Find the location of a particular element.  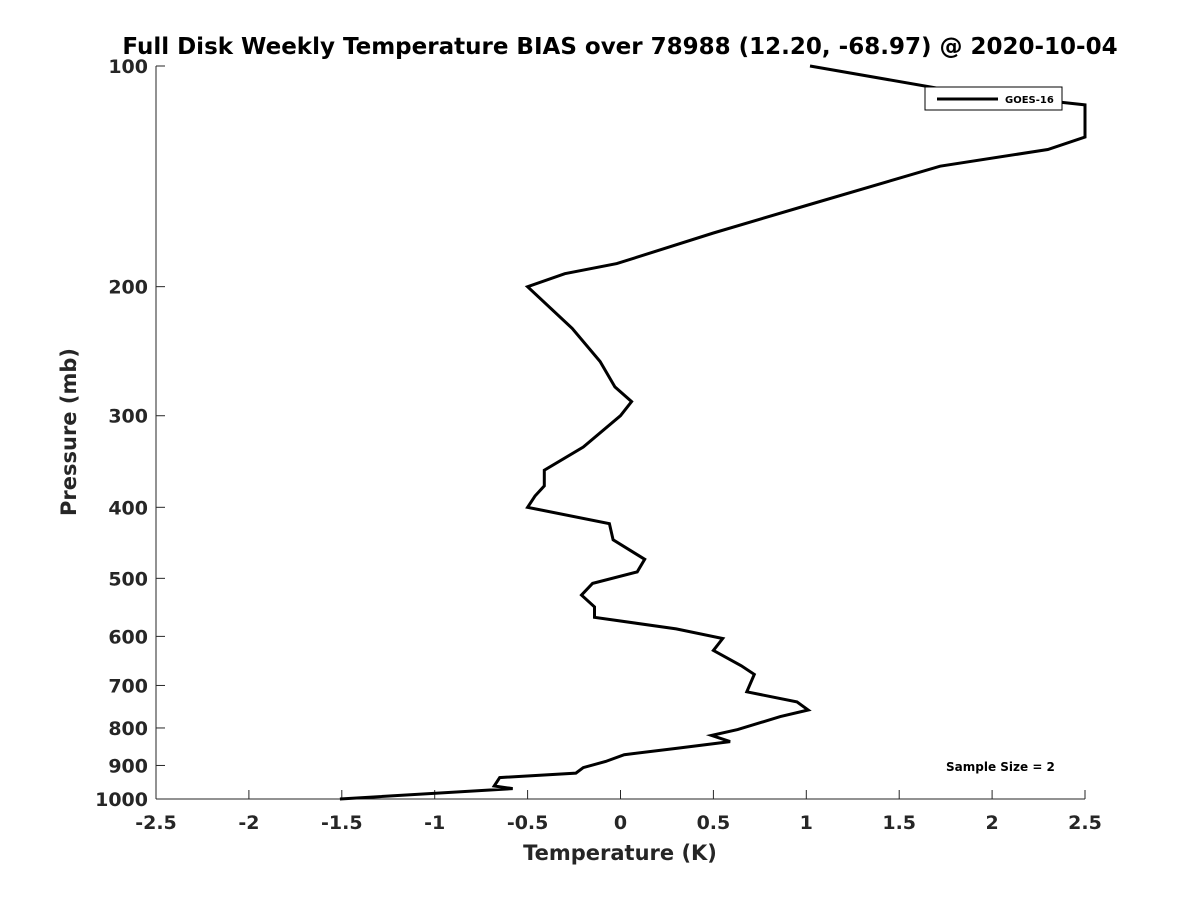

y-axis-label: Pressure (mb) is located at coordinates (69, 432).